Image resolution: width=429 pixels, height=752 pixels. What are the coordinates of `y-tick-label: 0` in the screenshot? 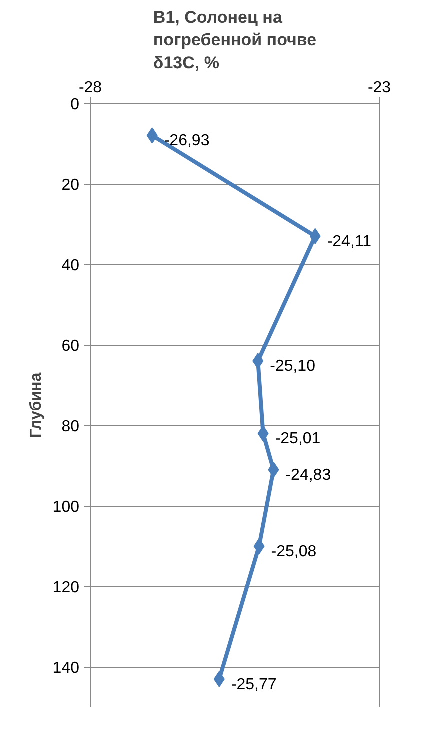 It's located at (75, 105).